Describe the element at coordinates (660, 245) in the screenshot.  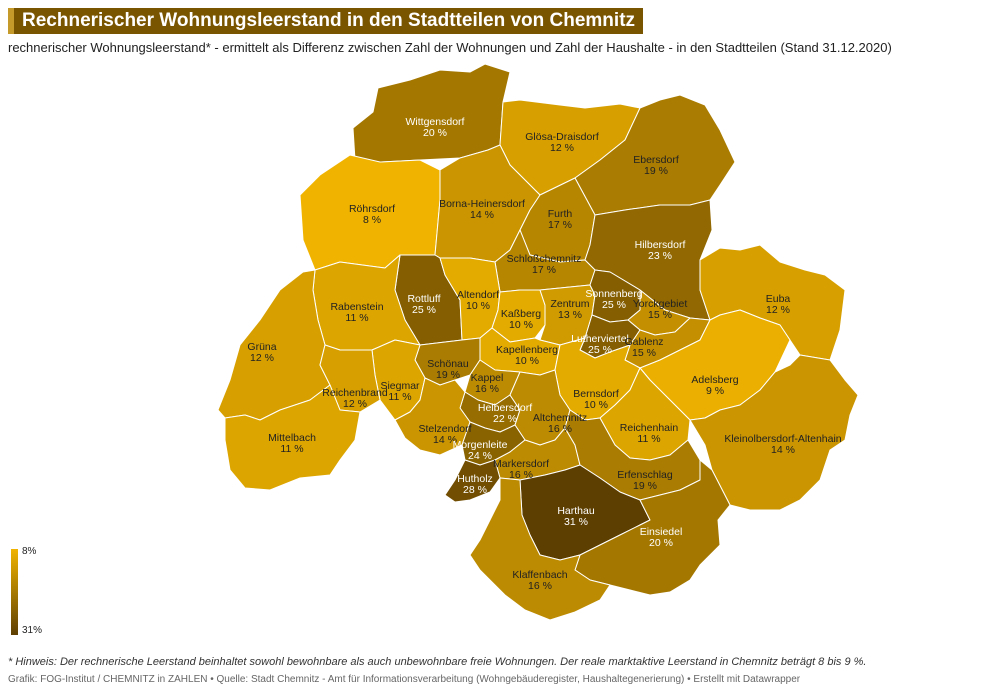
I see `district-label-hilbersdorf: Hilbersdorf` at that location.